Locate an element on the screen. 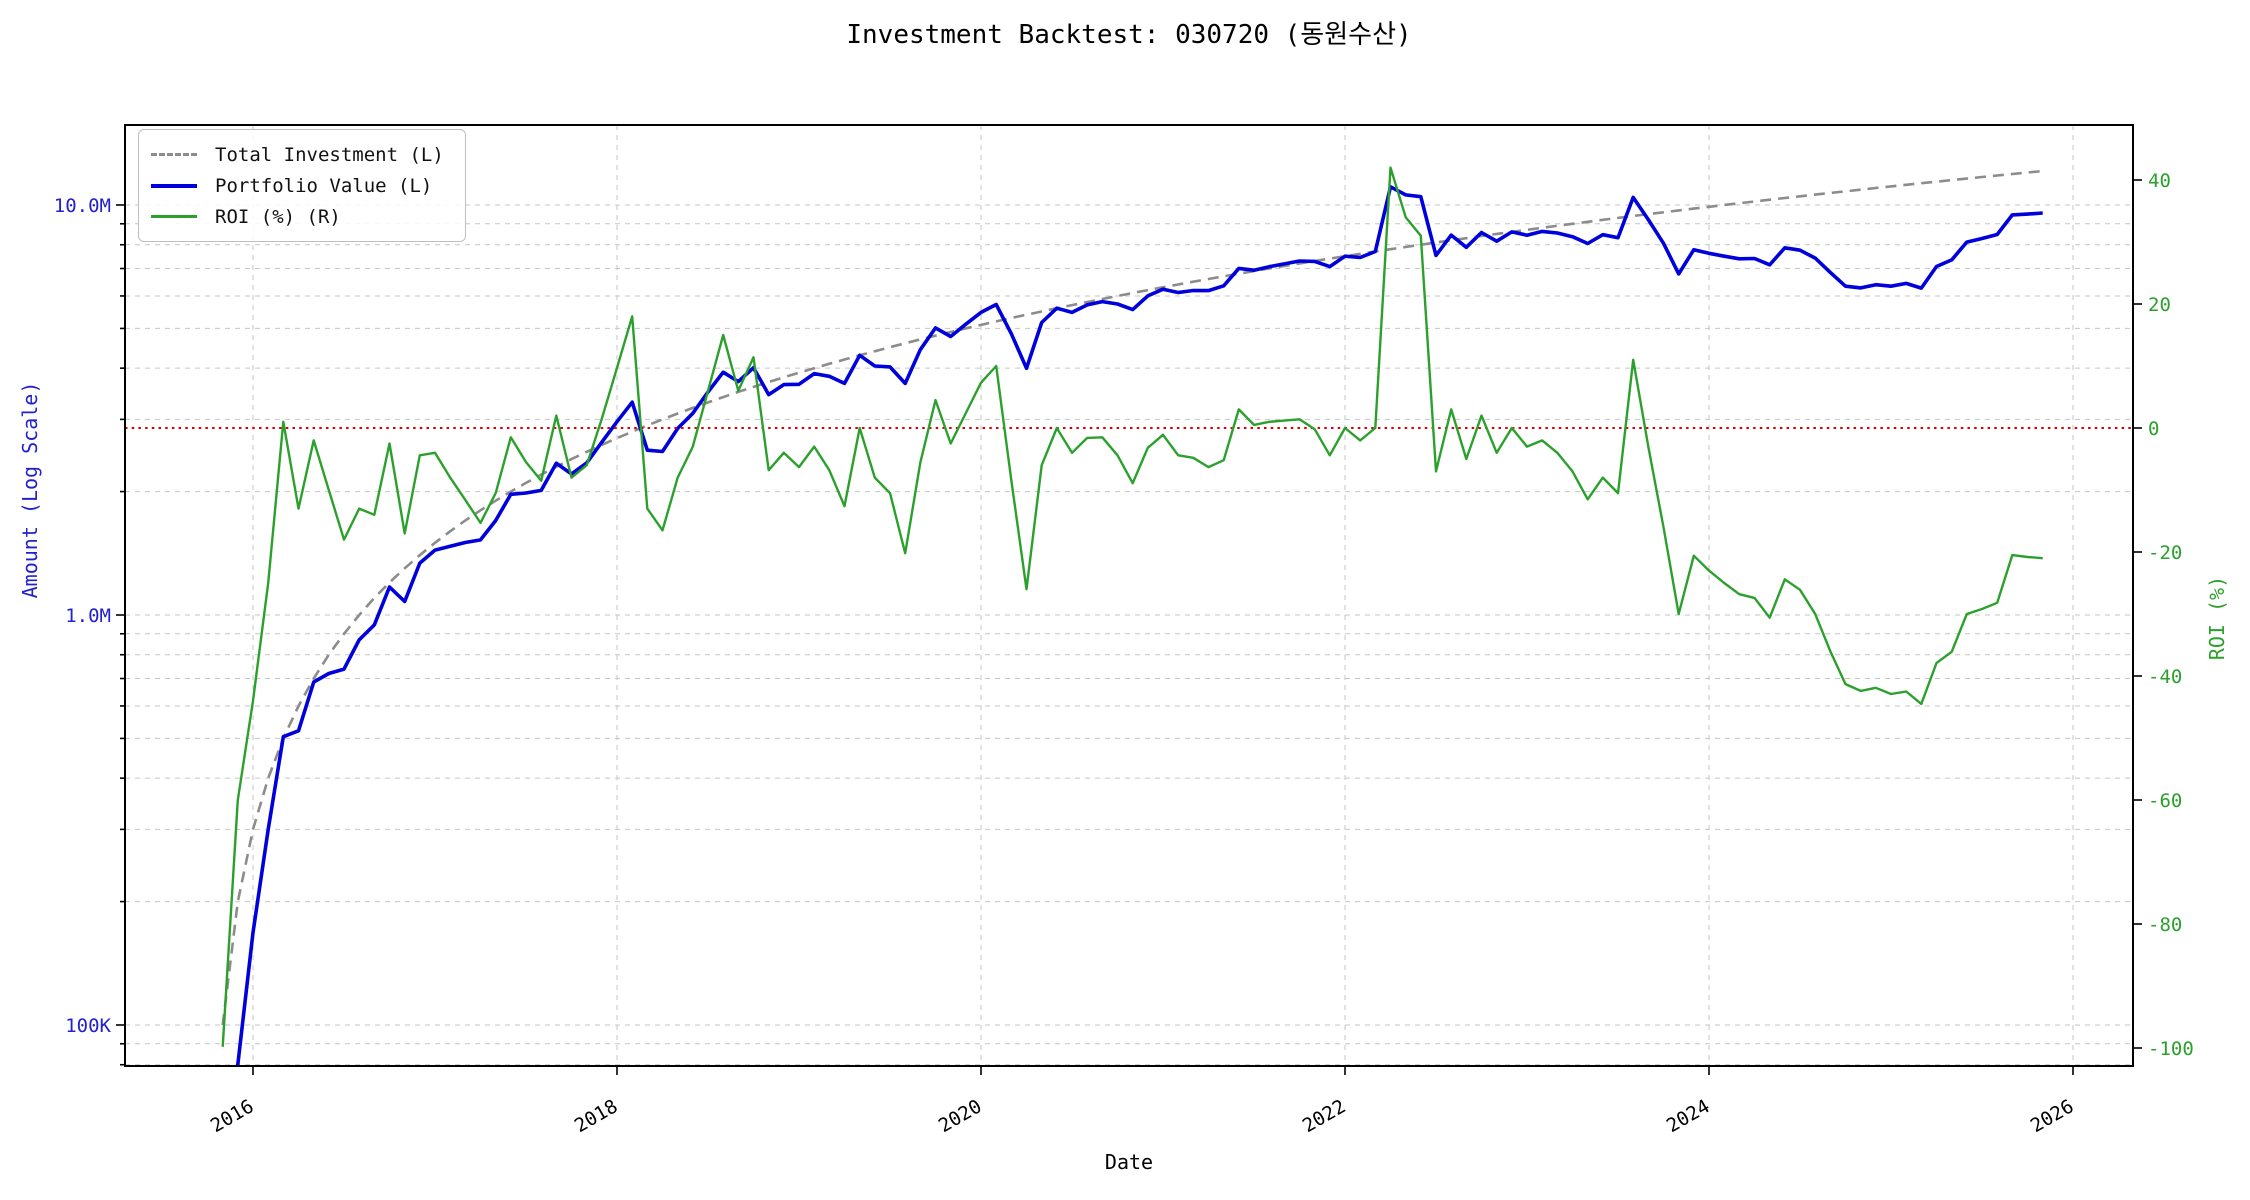 Image resolution: width=2250 pixels, height=1200 pixels. right-y-axis-label: ROI (%) is located at coordinates (2217, 618).